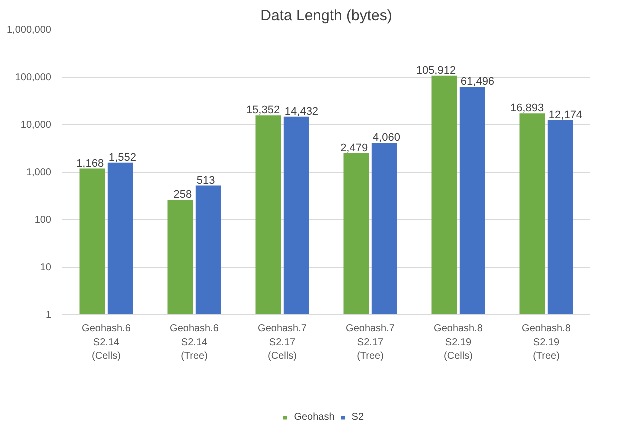  I want to click on data-label: 1,552, so click(122, 158).